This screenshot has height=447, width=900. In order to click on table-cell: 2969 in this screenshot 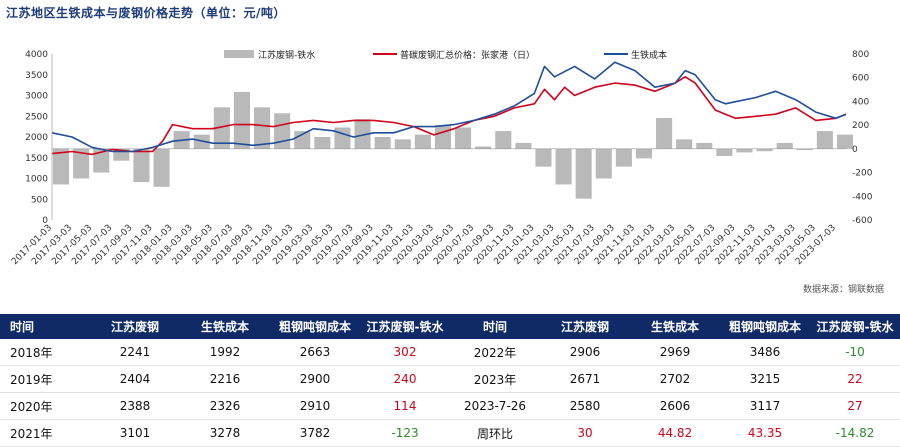, I will do `click(675, 352)`.